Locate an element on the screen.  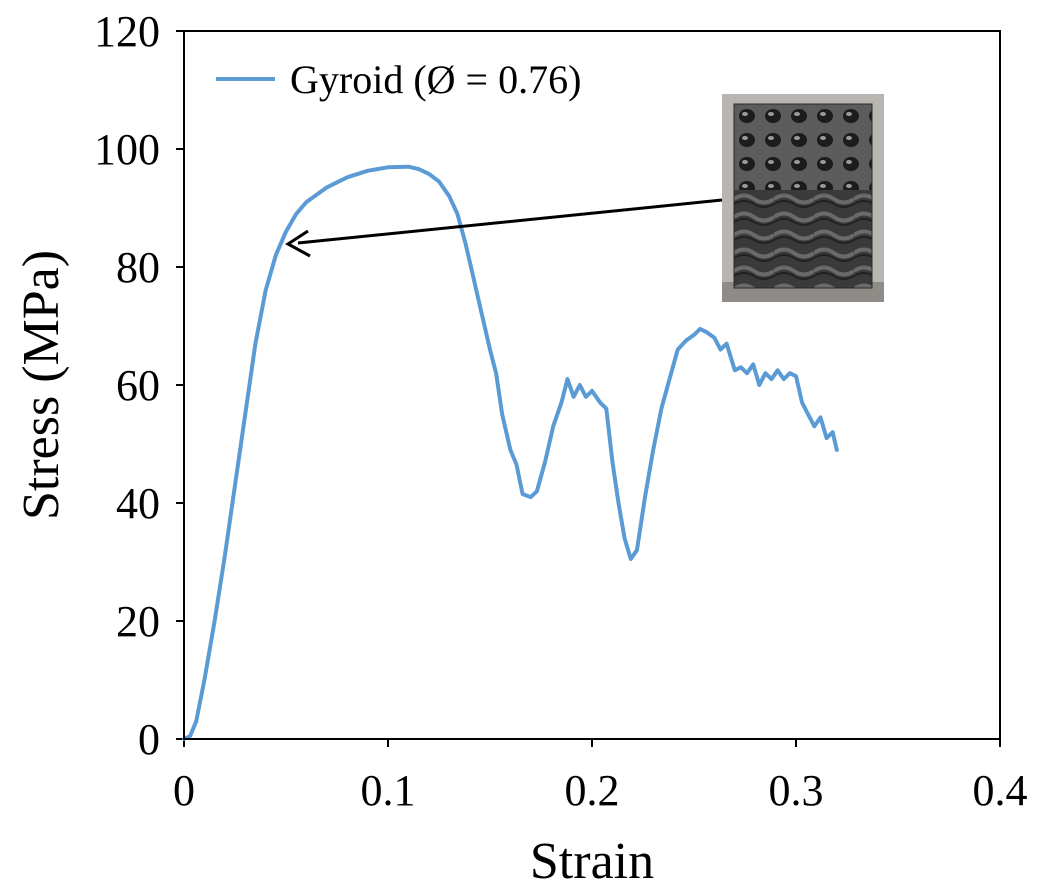
y-tick-label: 120 is located at coordinates (127, 31).